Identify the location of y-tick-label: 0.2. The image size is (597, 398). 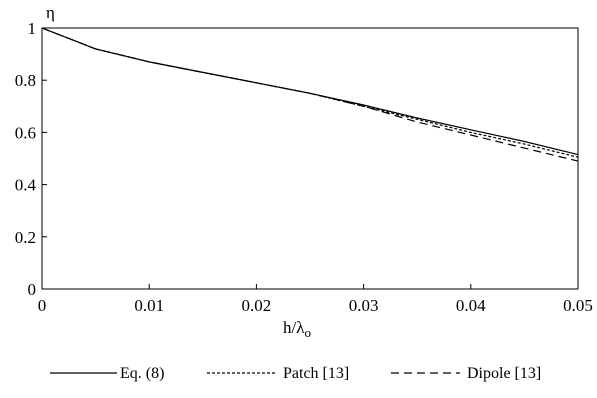
(25, 237).